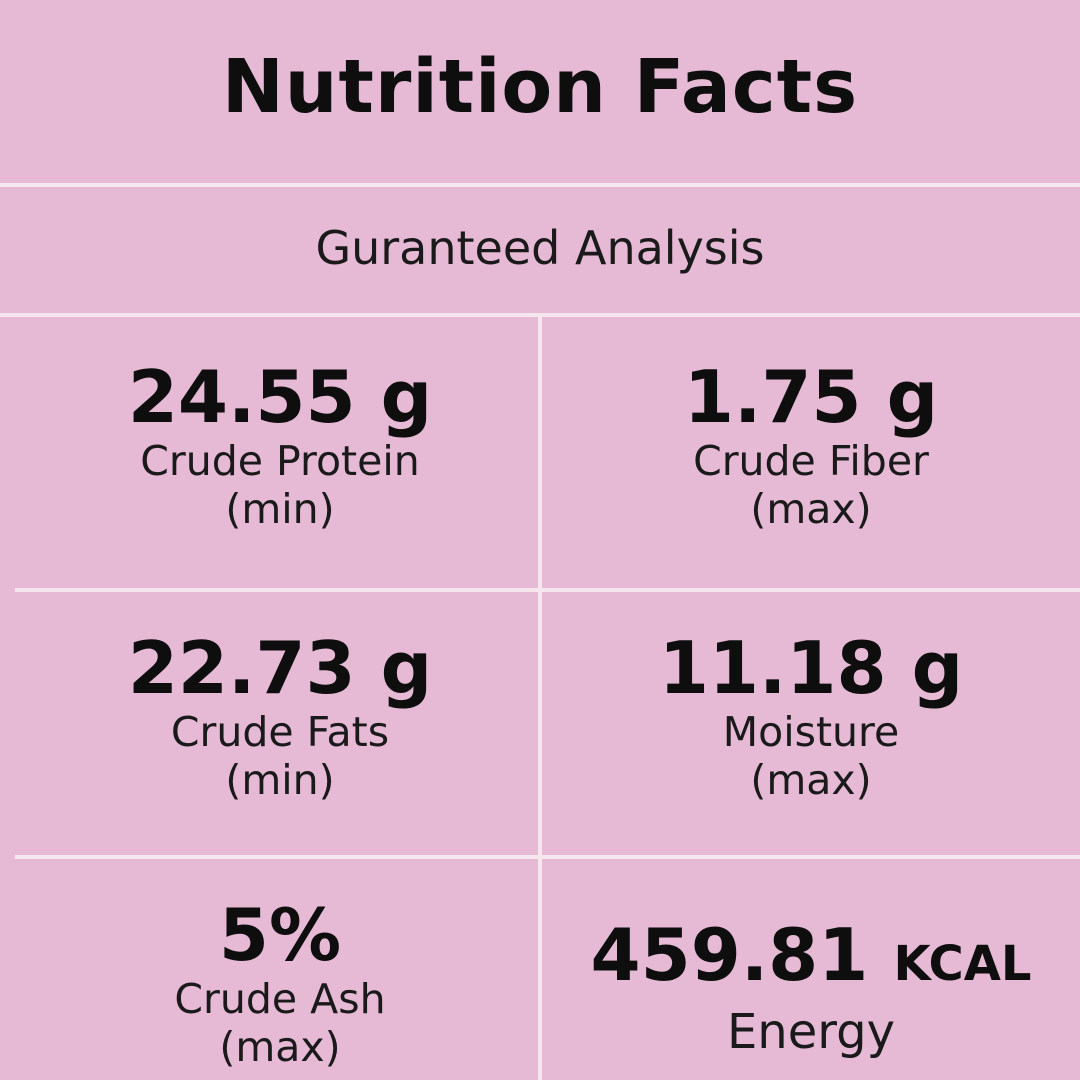  What do you see at coordinates (540, 87) in the screenshot?
I see `page-title: Nutrition Facts` at bounding box center [540, 87].